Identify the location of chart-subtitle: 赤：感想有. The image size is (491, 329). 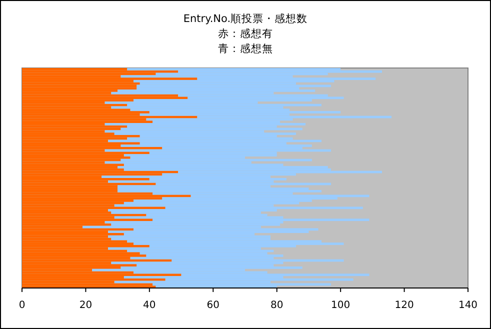
(245, 33).